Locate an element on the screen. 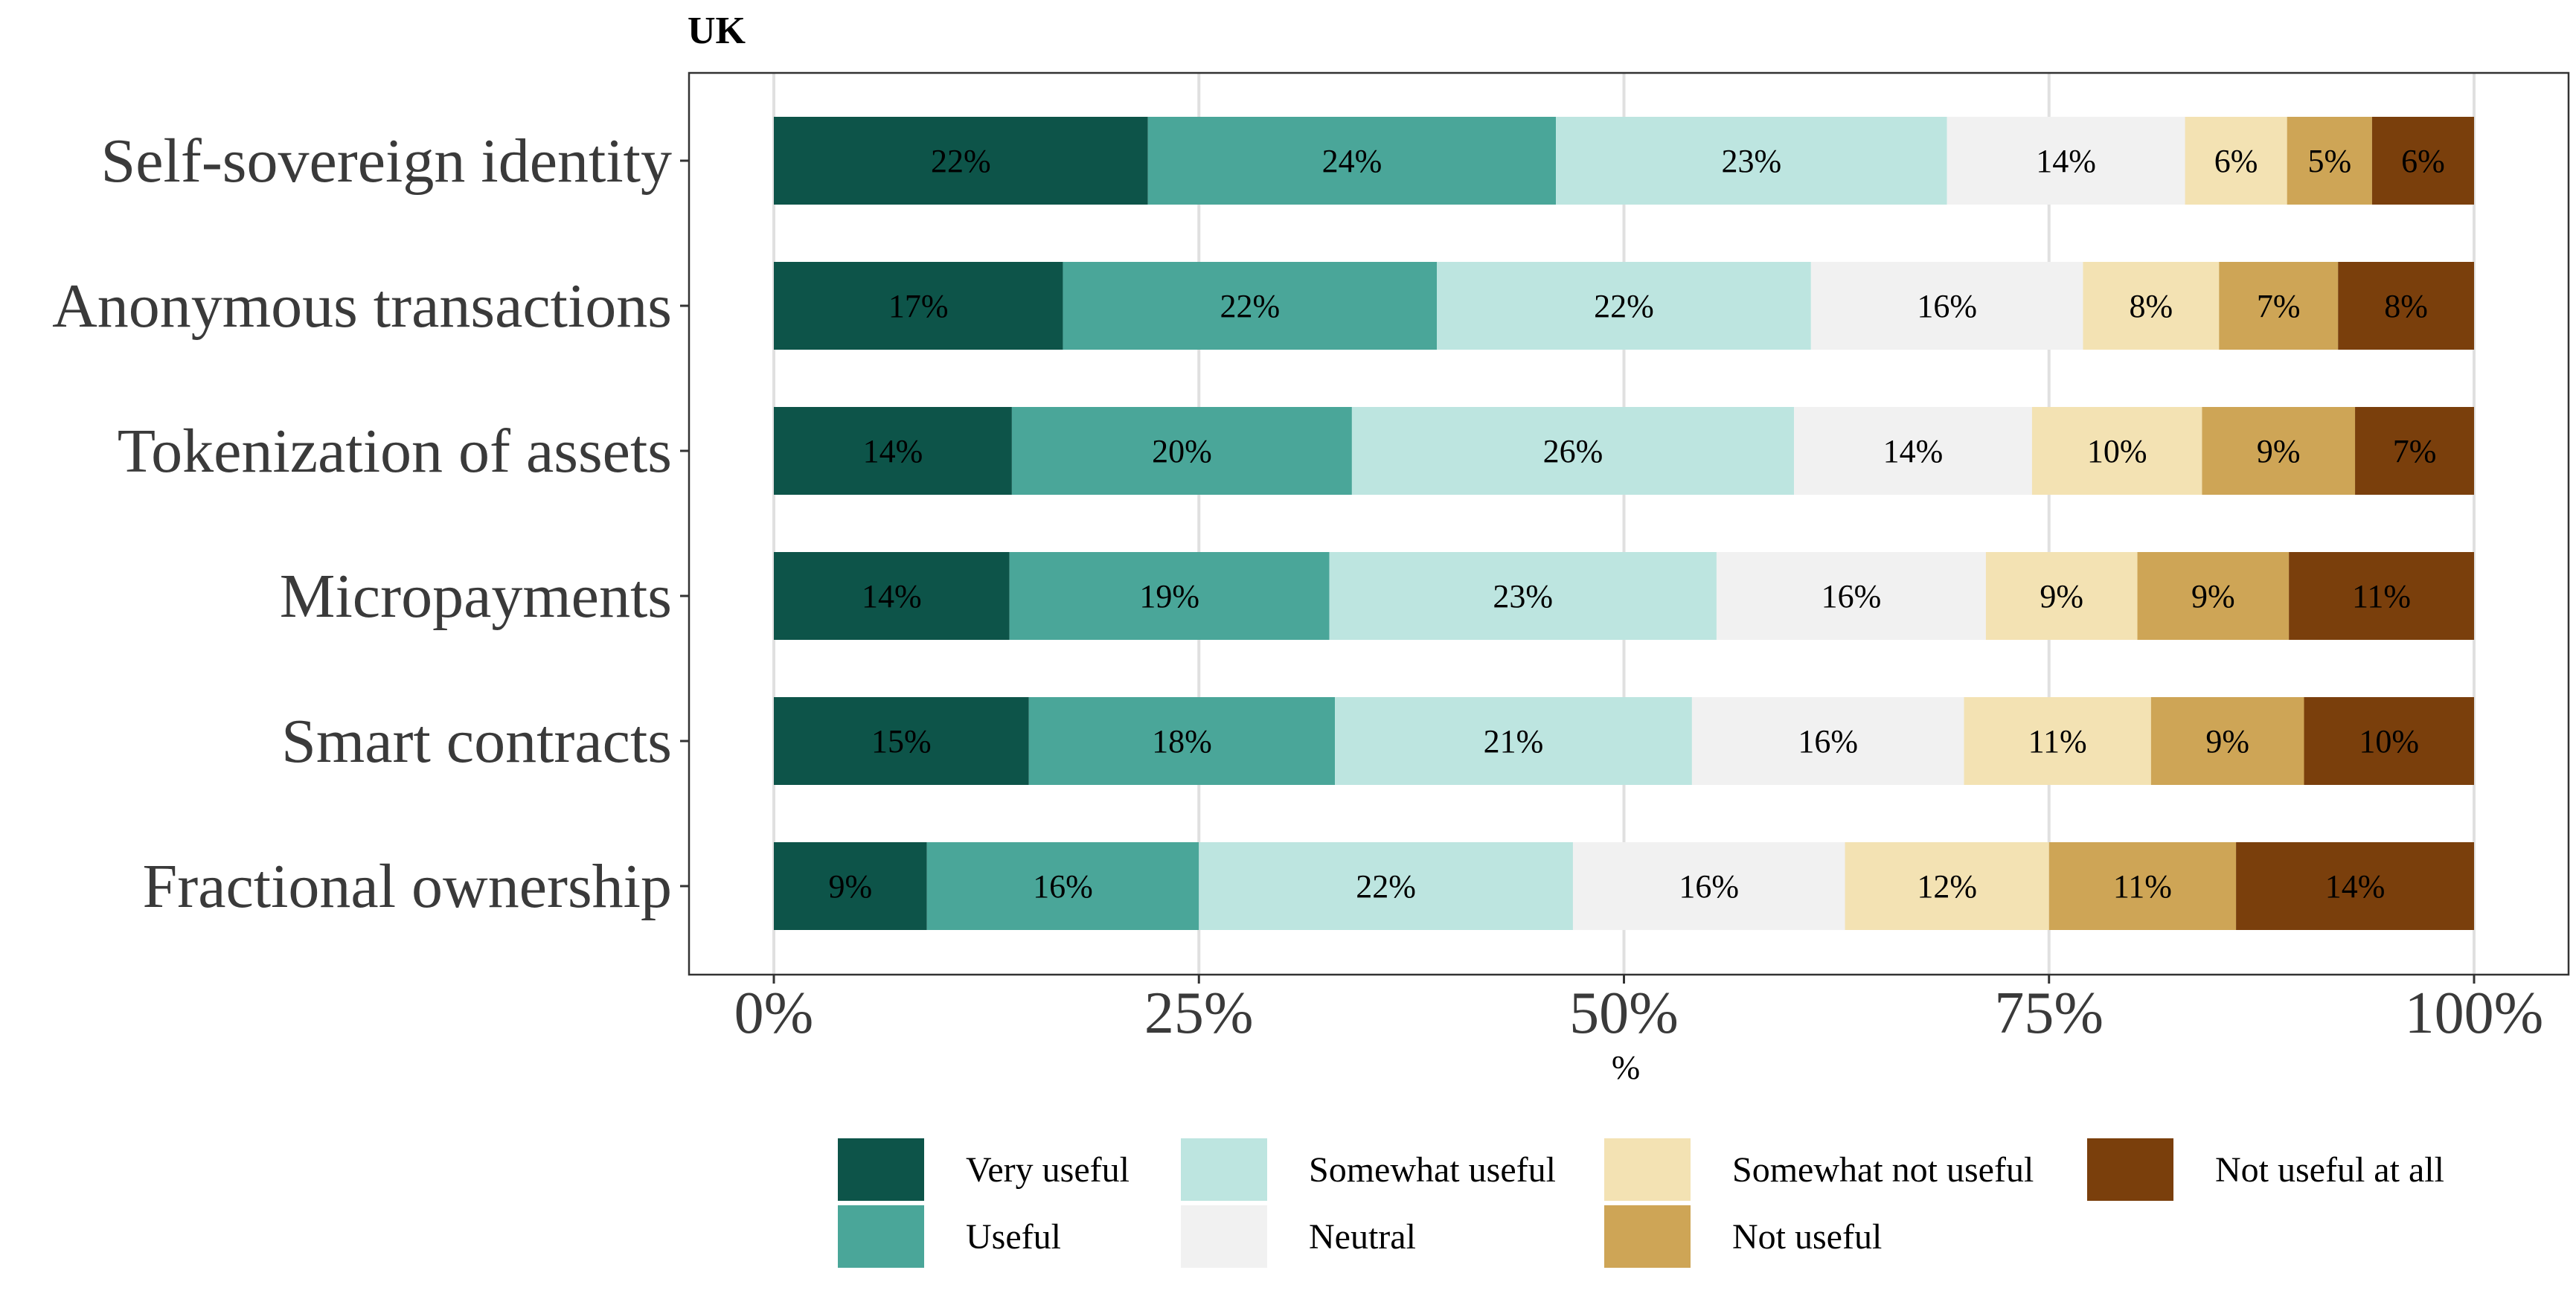 Image resolution: width=2576 pixels, height=1302 pixels. chart-title: UK is located at coordinates (717, 31).